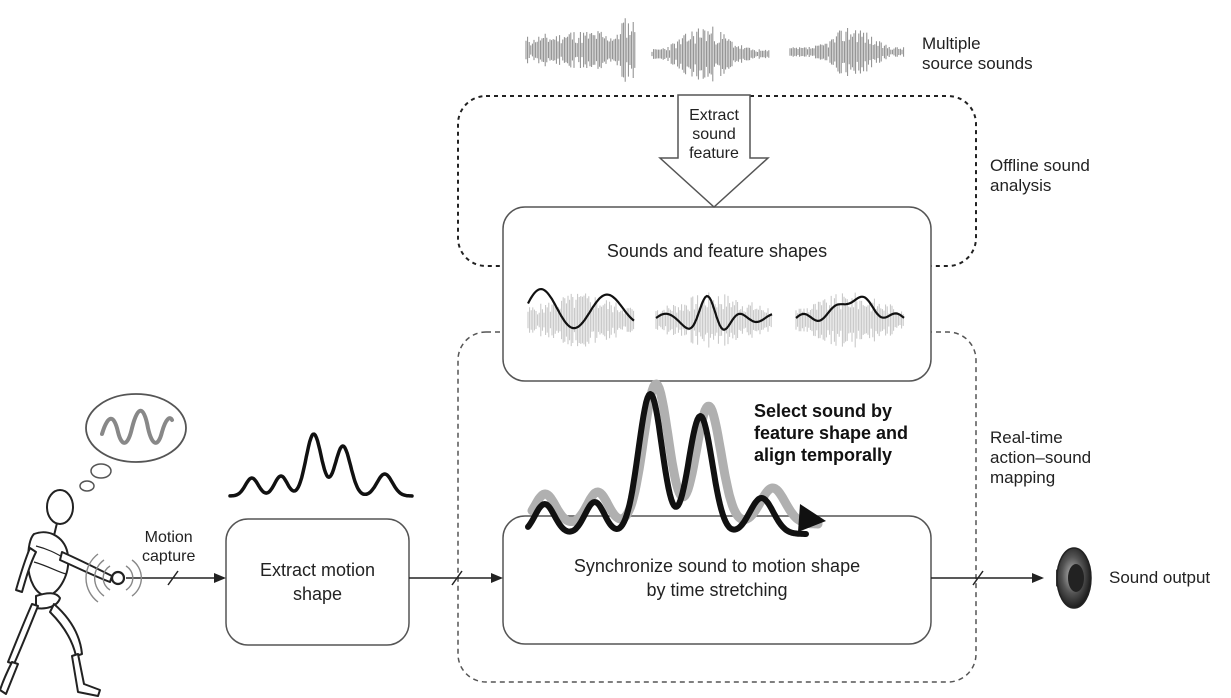 Image resolution: width=1231 pixels, height=698 pixels. Describe the element at coordinates (714, 134) in the screenshot. I see `extract-sound-feature-label: Extract sound feature` at that location.